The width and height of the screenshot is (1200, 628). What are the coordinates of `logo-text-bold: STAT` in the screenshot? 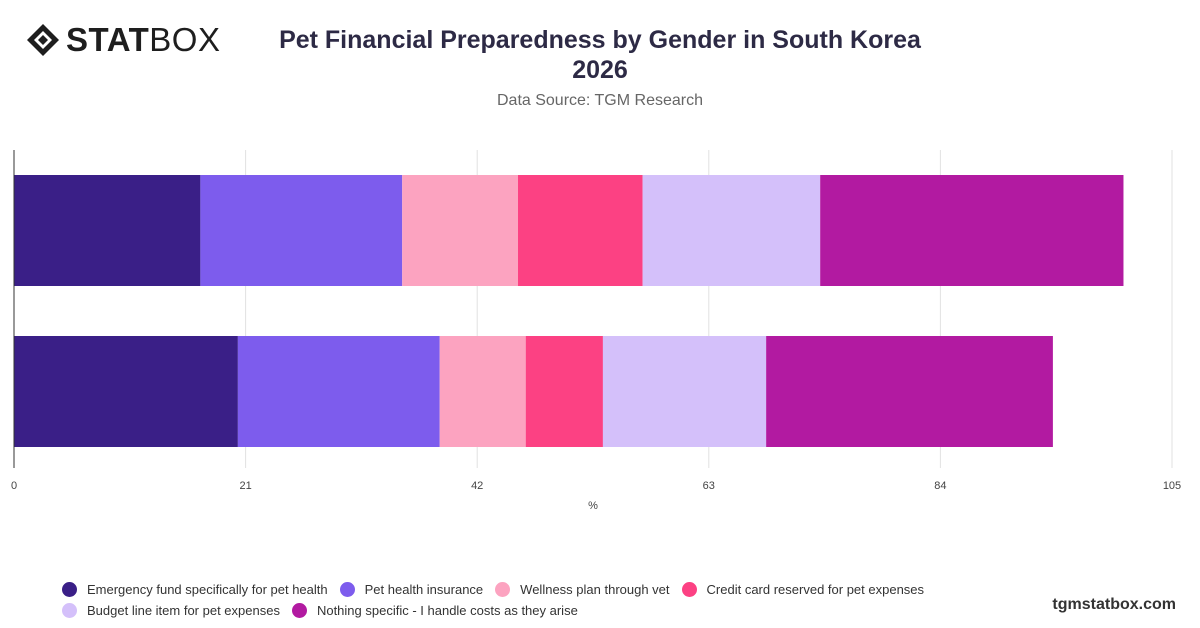 It's located at (108, 39).